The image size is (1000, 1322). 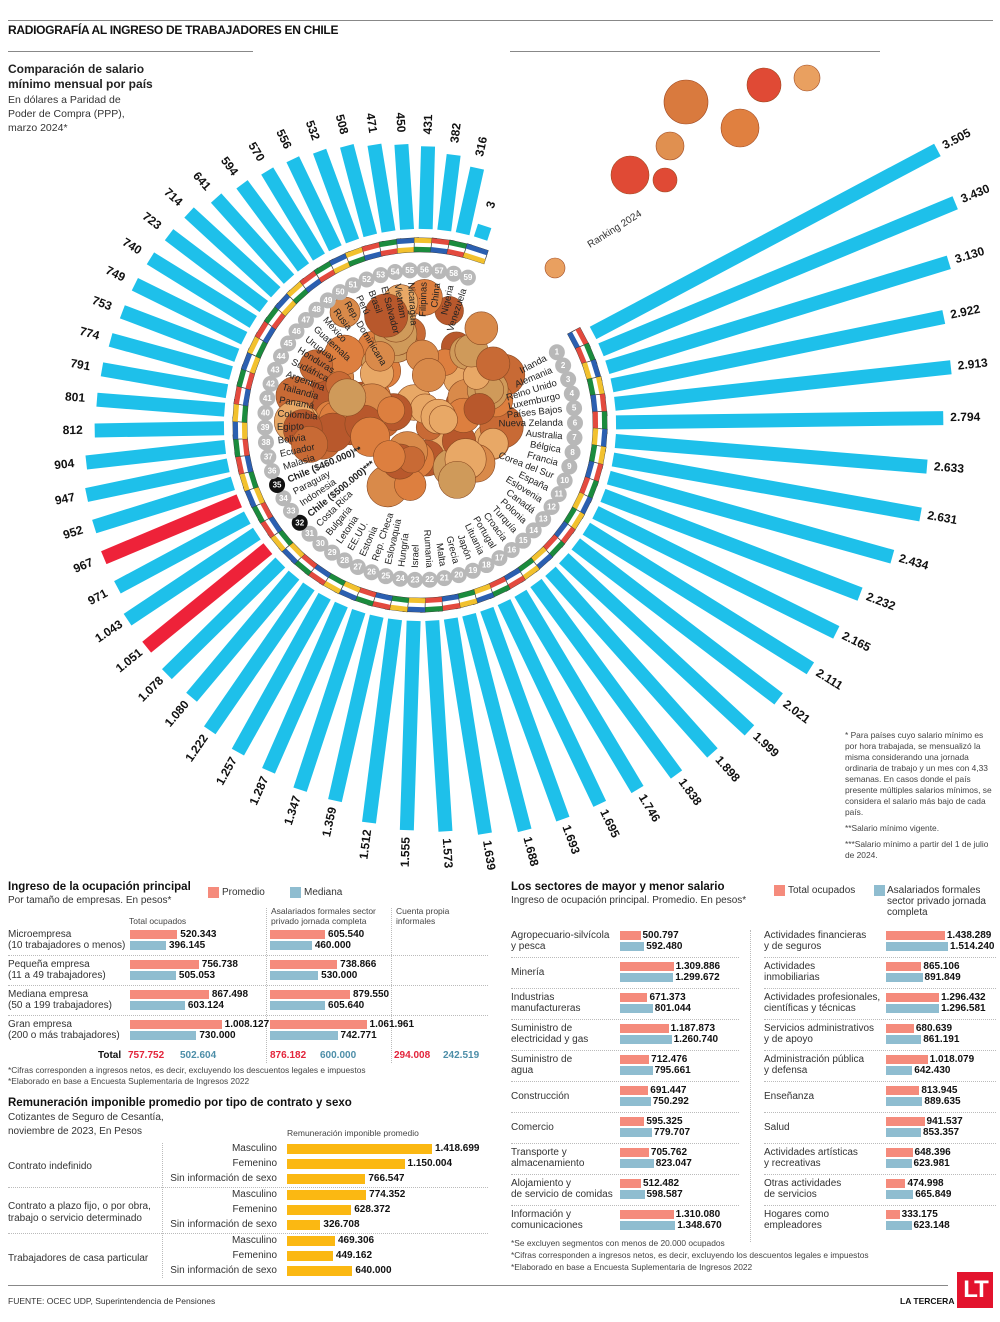 What do you see at coordinates (310, 994) in the screenshot?
I see `bar-asalariados-promedio` at bounding box center [310, 994].